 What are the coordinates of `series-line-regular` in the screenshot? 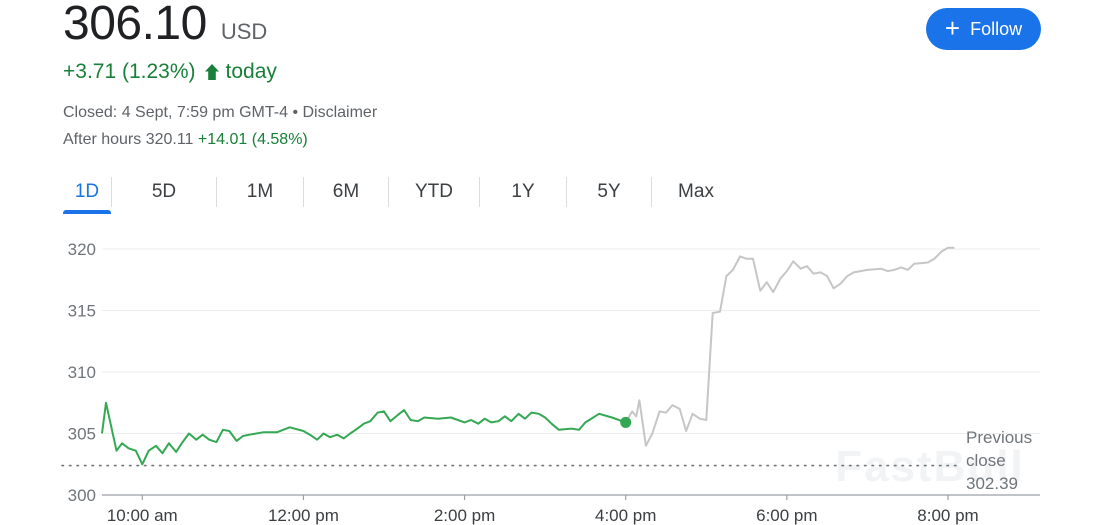 It's located at (364, 433).